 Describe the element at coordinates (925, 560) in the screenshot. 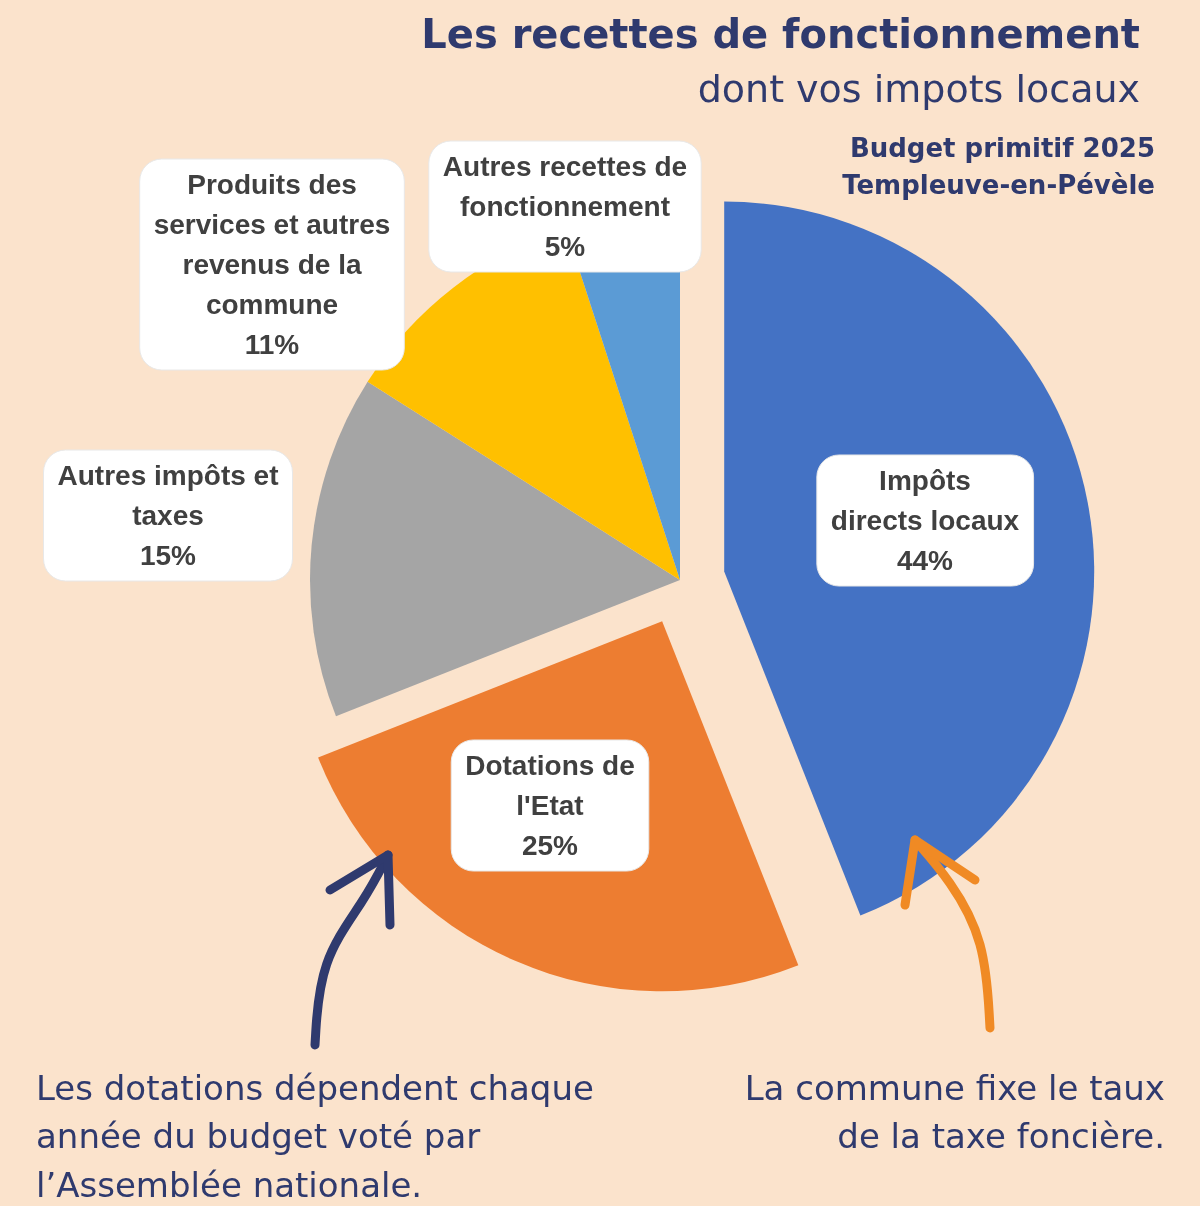

I see `data-label: 44%` at that location.